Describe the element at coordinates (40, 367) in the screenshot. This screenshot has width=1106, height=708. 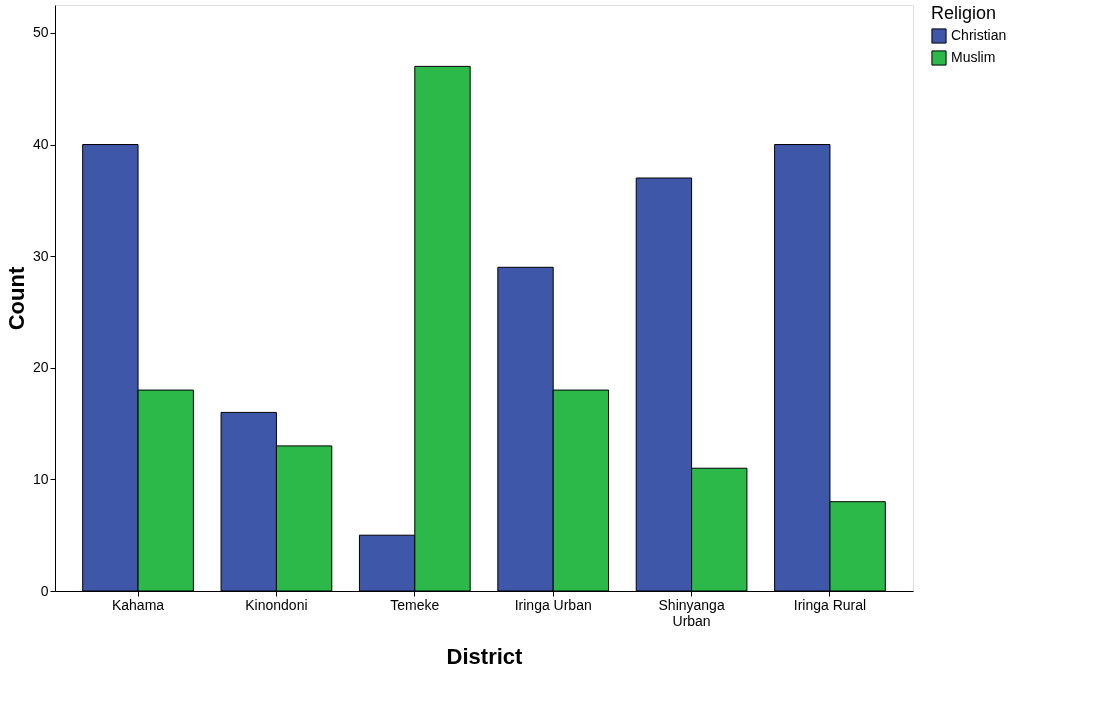
I see `y-tick-label: 20` at that location.